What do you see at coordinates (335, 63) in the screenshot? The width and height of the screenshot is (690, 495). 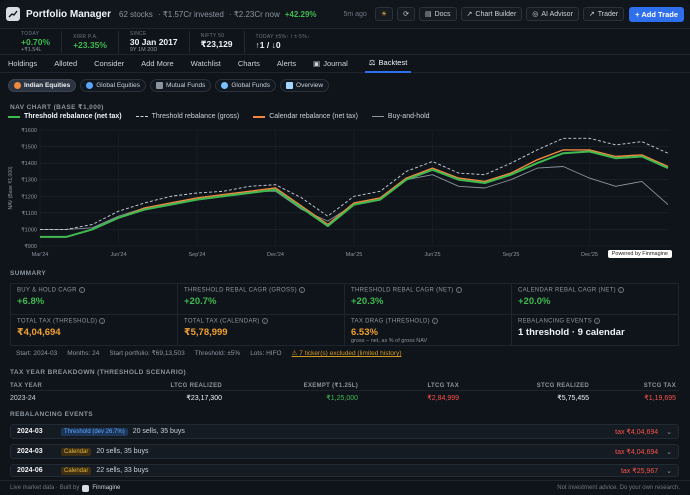 I see `tab-journal-label: Journal` at bounding box center [335, 63].